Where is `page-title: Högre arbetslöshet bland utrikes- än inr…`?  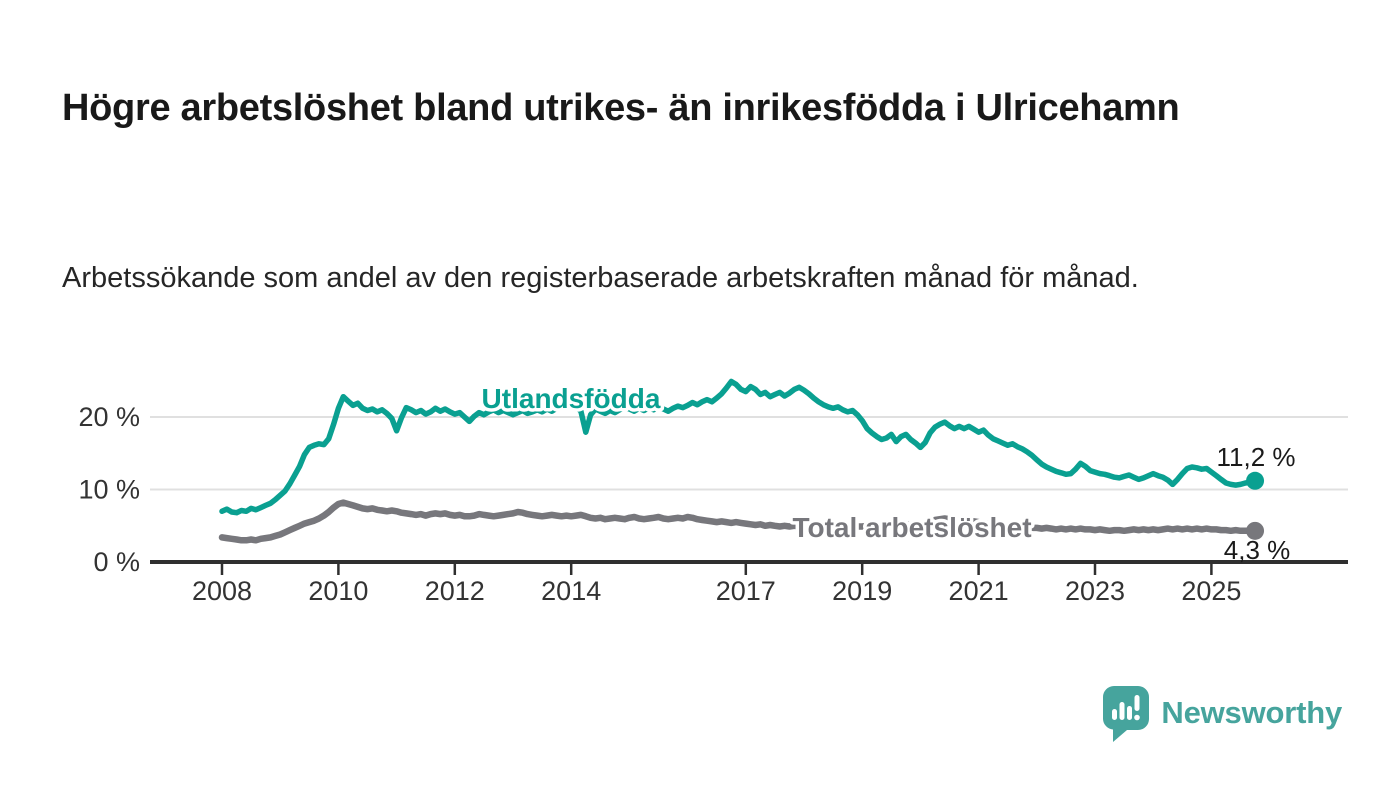 page-title: Högre arbetslöshet bland utrikes- än inr… is located at coordinates (621, 108).